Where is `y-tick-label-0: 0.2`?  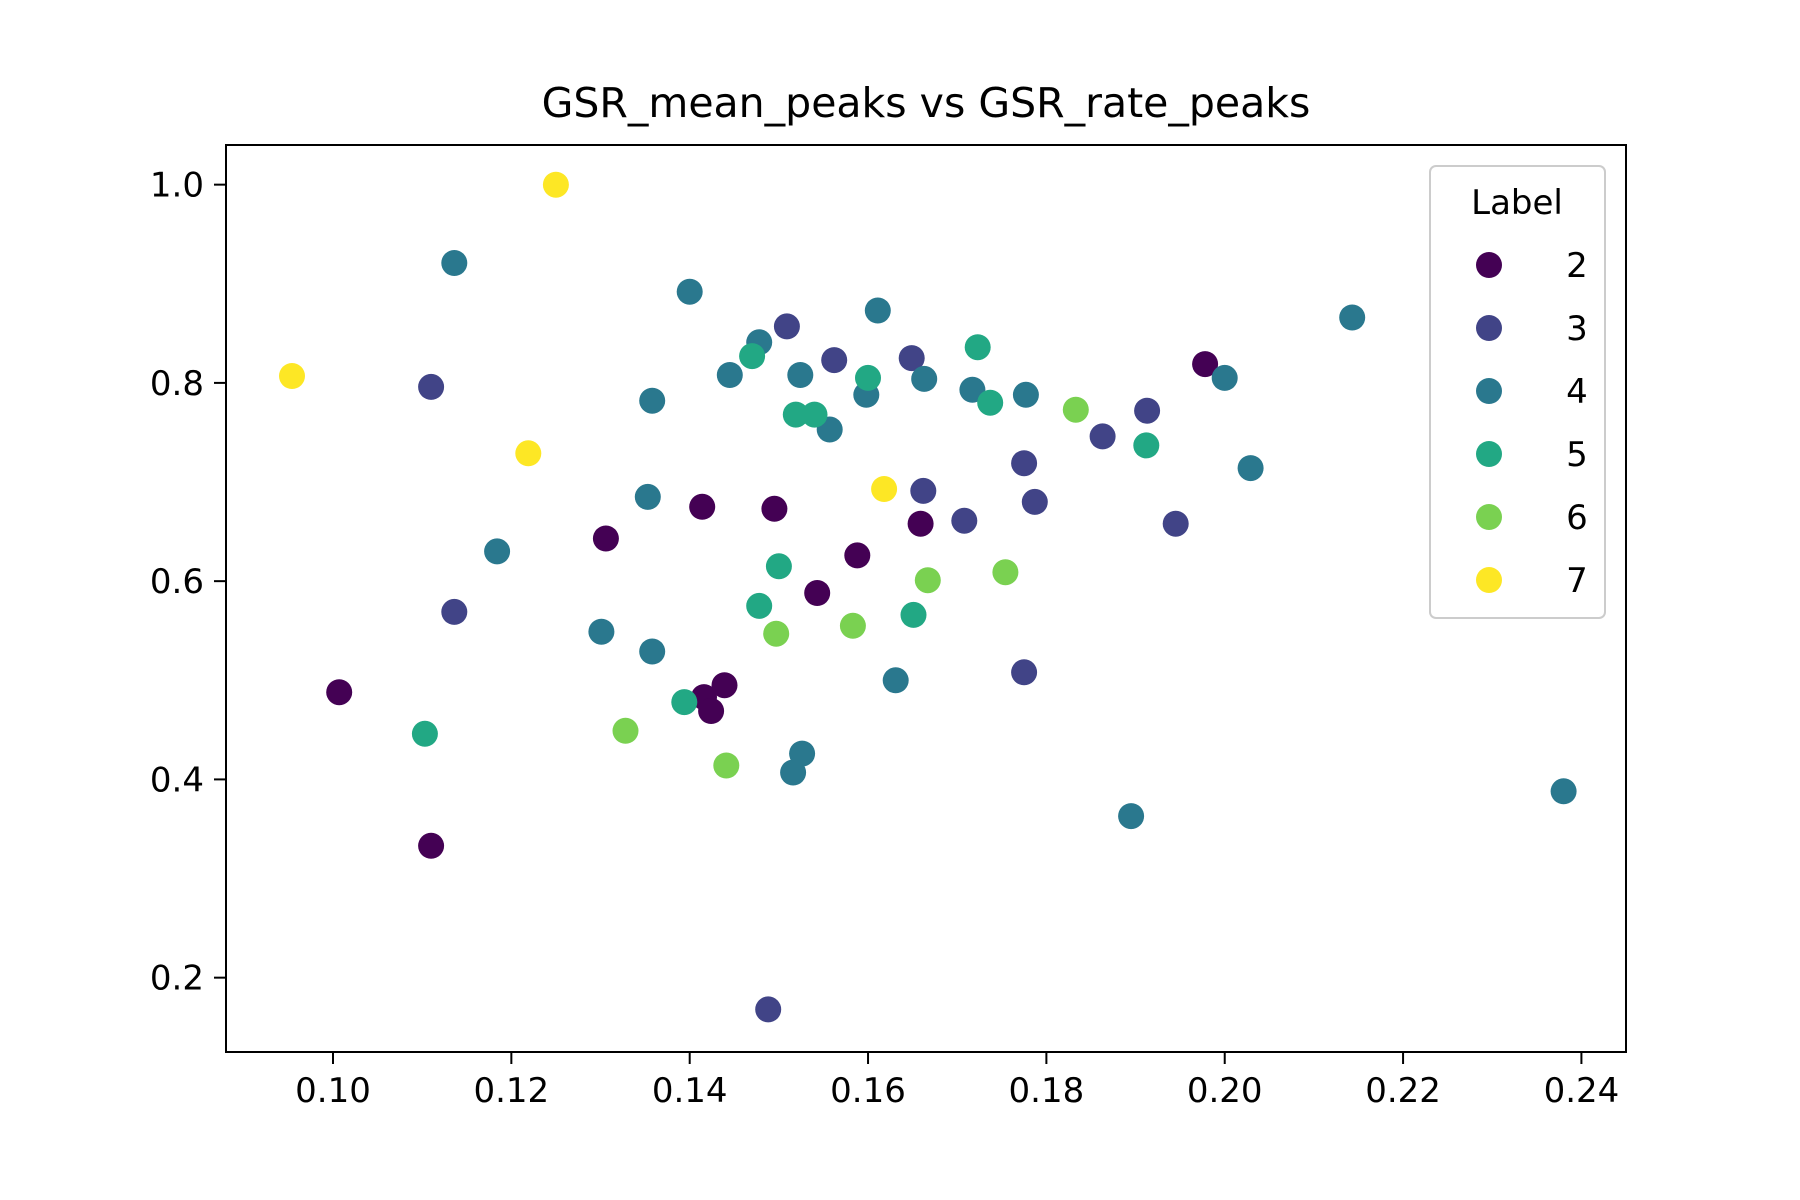
y-tick-label-0: 0.2 is located at coordinates (177, 979).